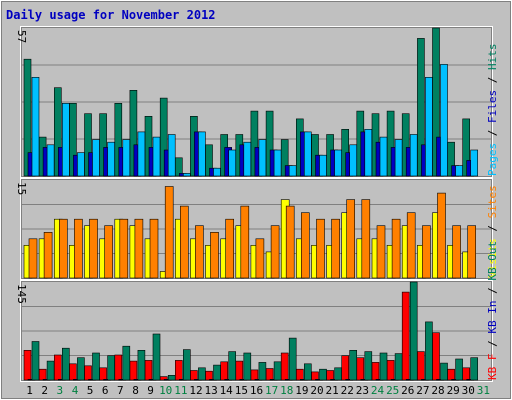 Image resolution: width=512 pixels, height=400 pixels. I want to click on side-label-part: Hits, so click(492, 57).